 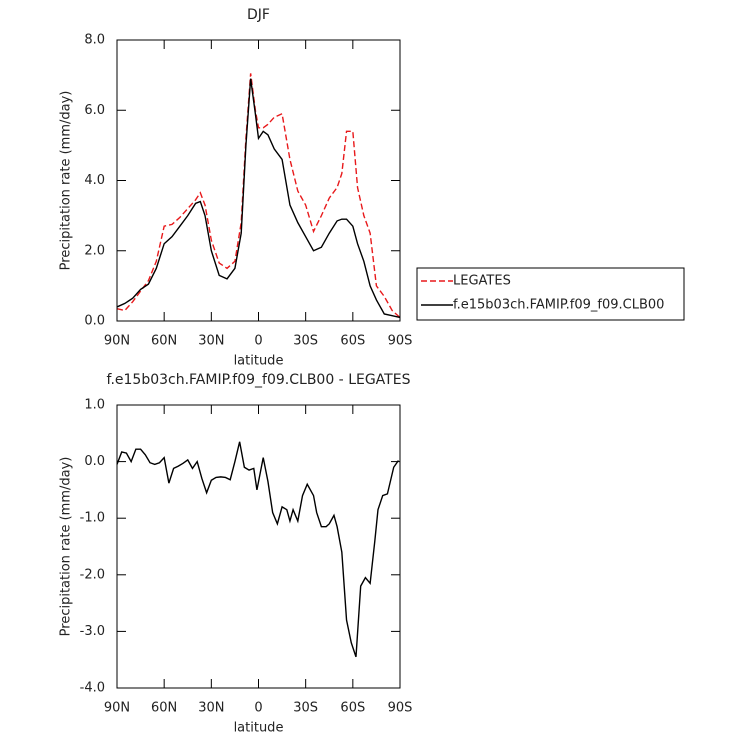 I want to click on plot-frame, so click(x=258, y=180).